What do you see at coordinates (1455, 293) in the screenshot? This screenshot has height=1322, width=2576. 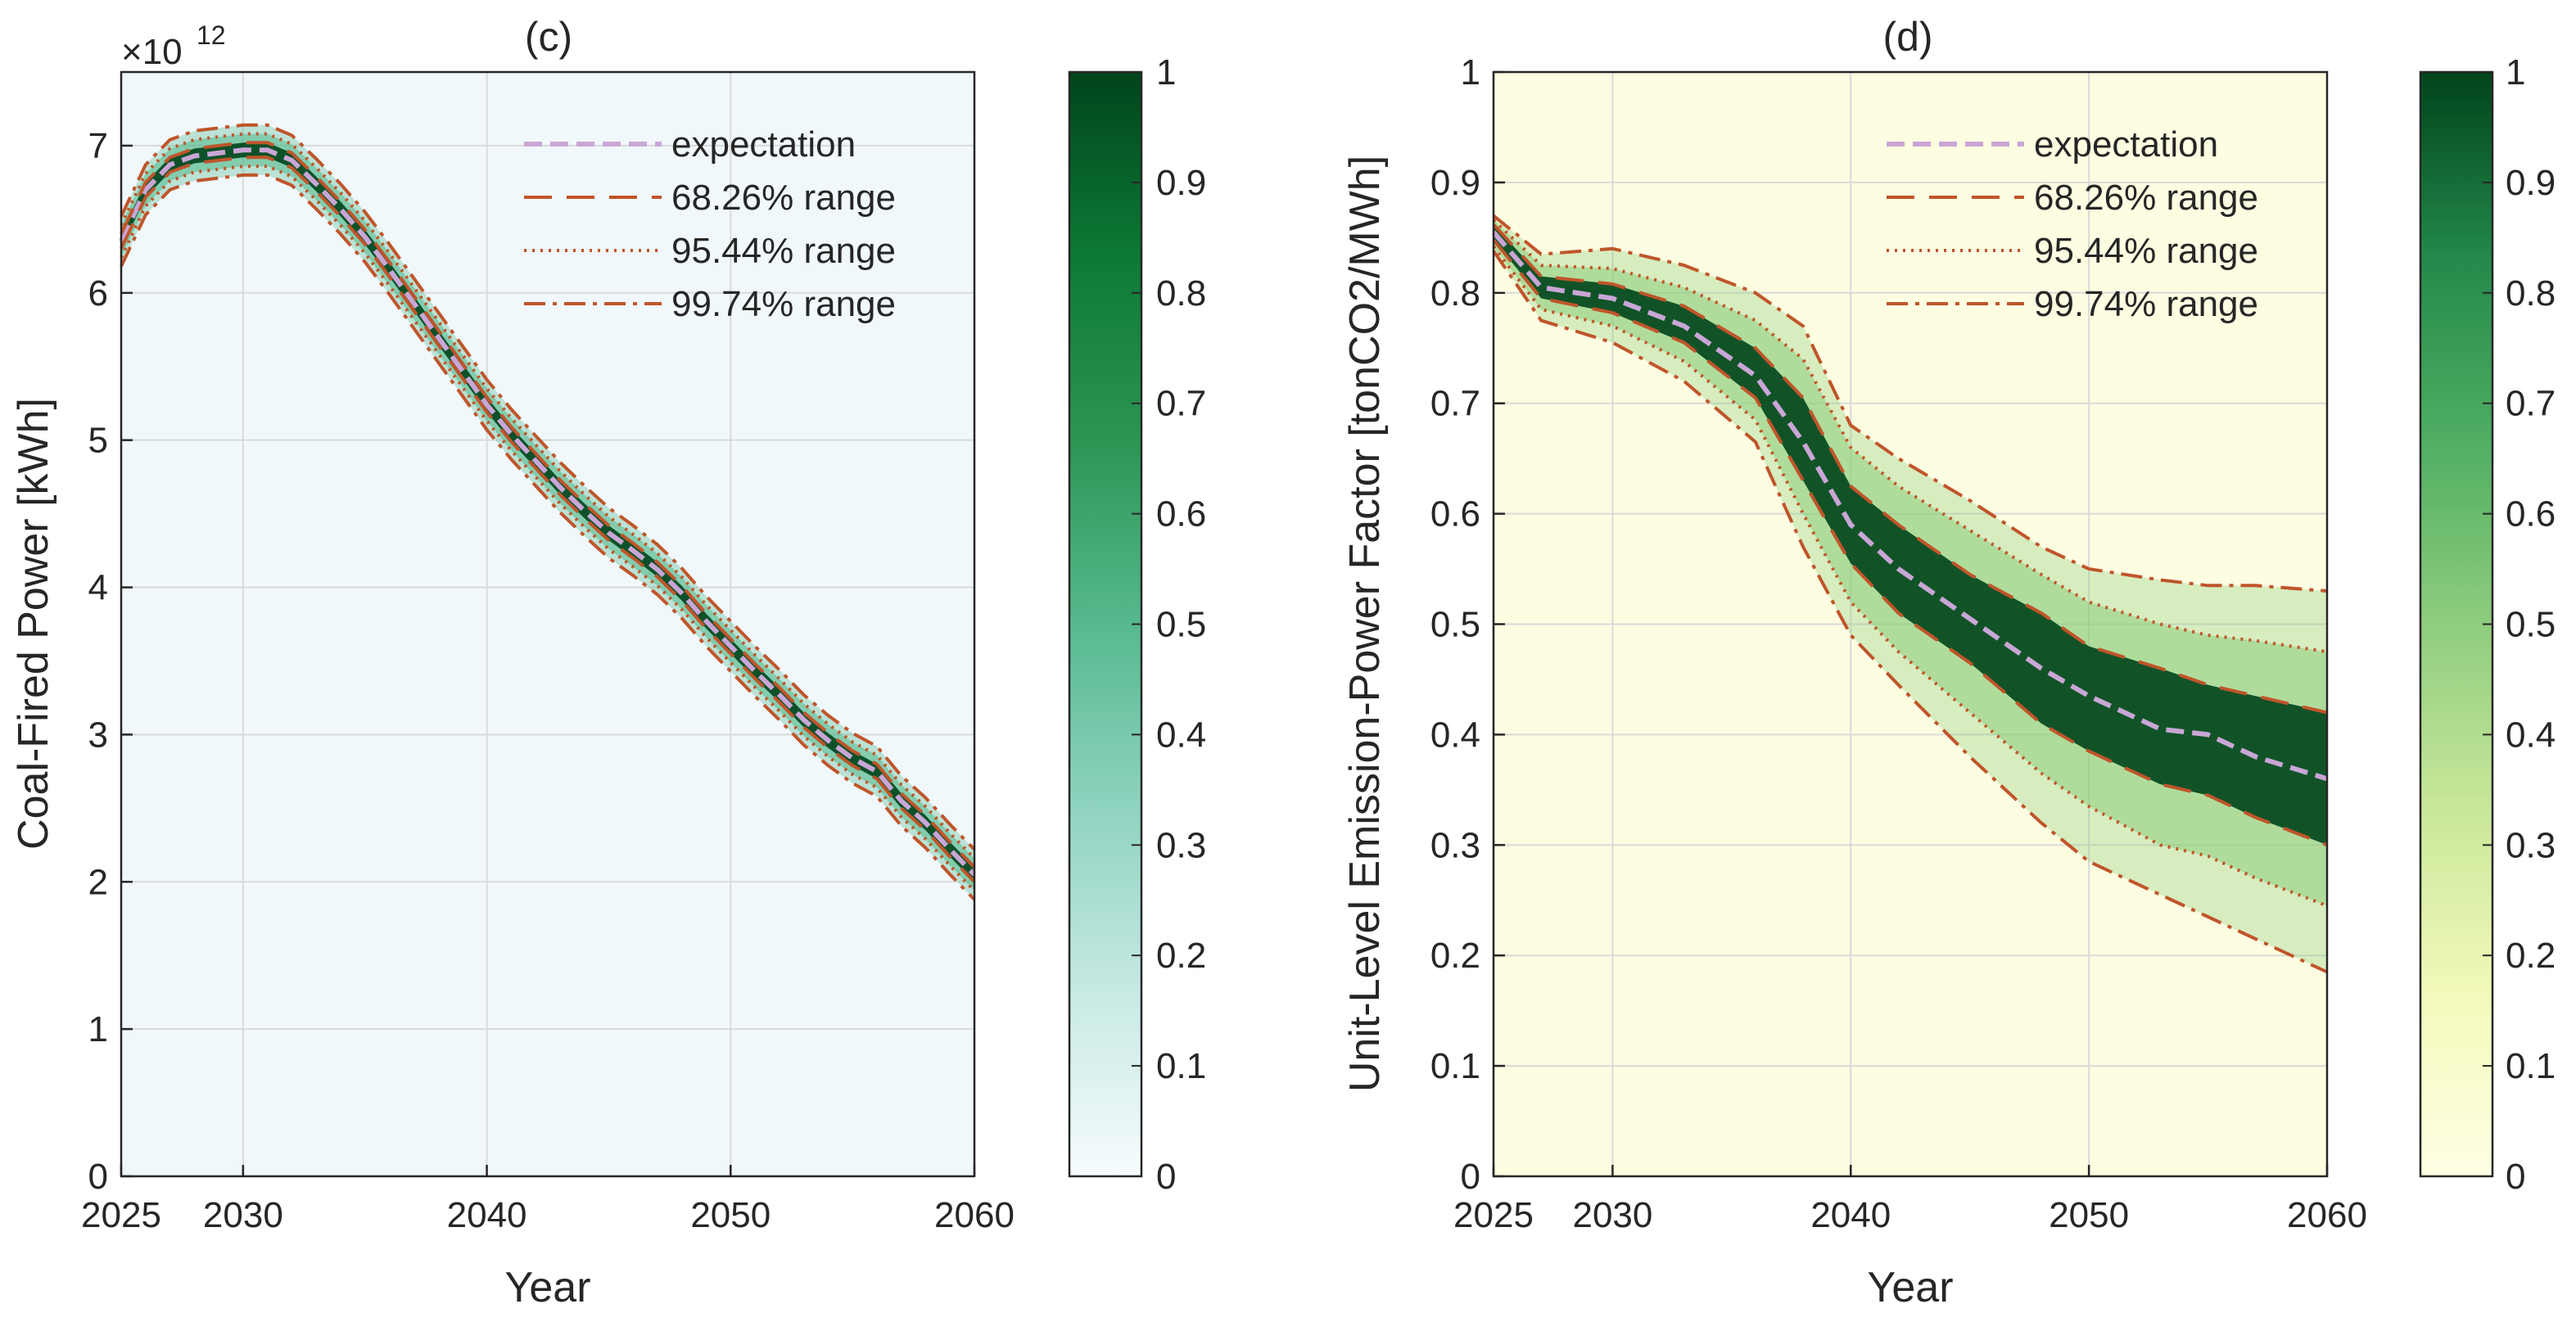 I see `chart-d-ytick-label: 0.8` at bounding box center [1455, 293].